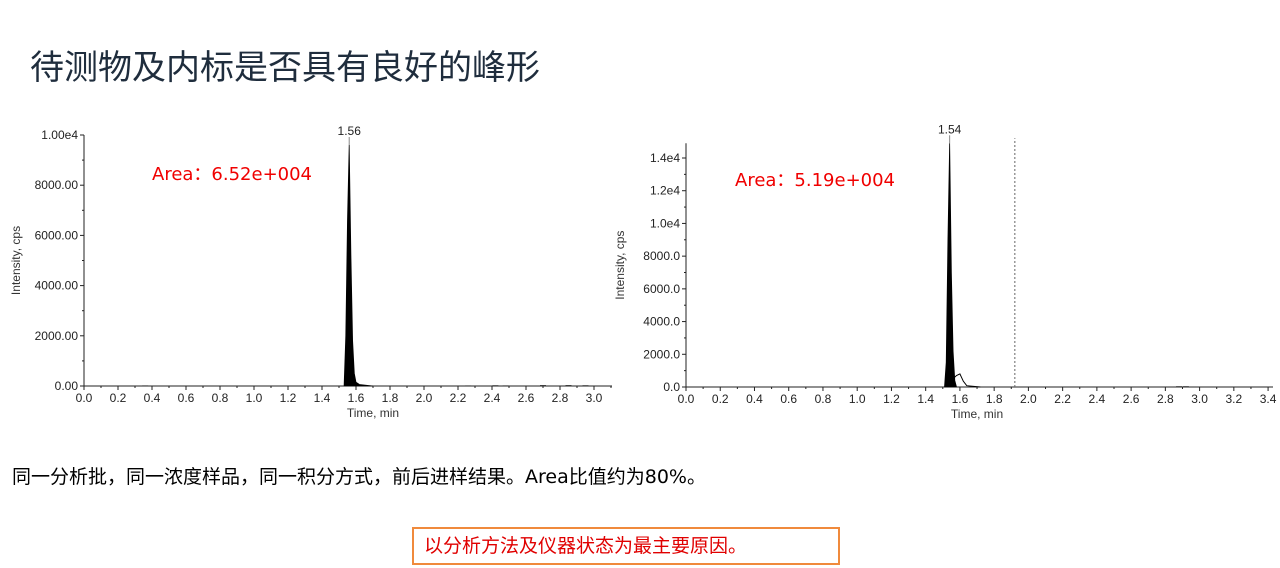 The width and height of the screenshot is (1280, 568). Describe the element at coordinates (59, 135) in the screenshot. I see `y-tick-label: 1.00e4` at that location.